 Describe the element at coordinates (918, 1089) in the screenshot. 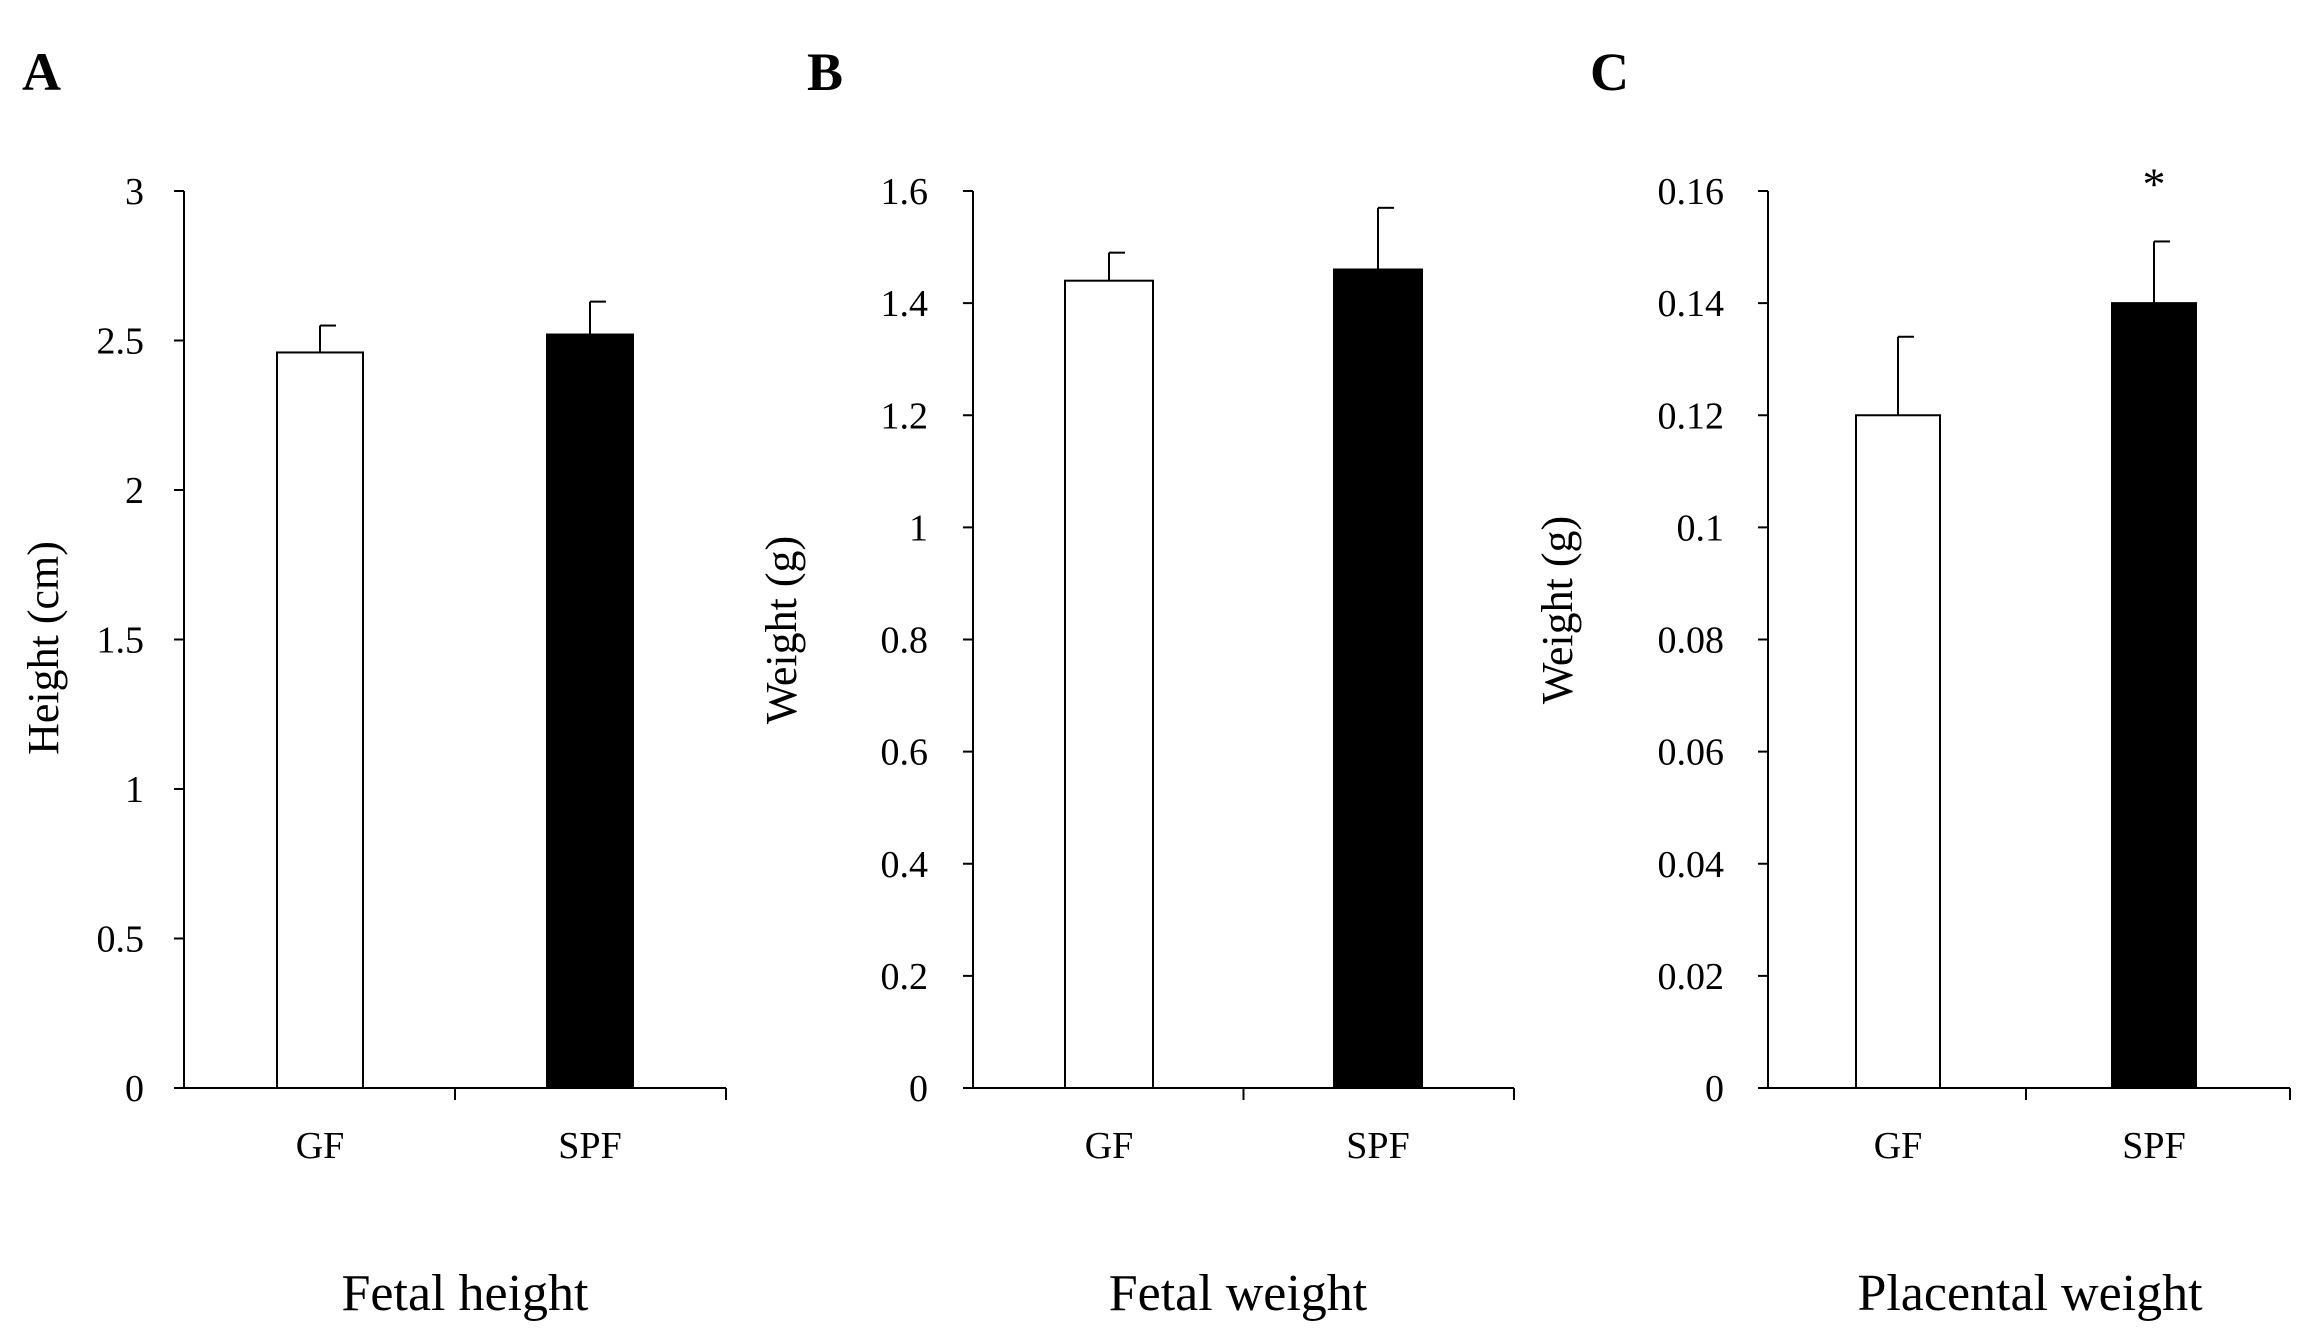

I see `panel-b-y-tick-label: 0` at that location.